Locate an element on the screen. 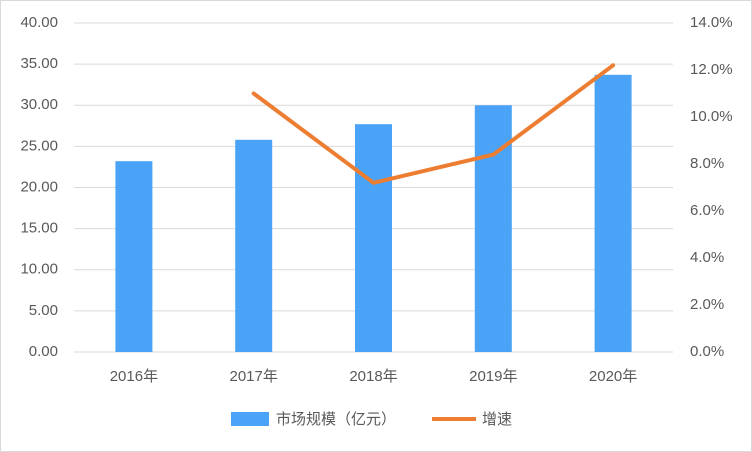 This screenshot has height=452, width=752. y-tick-label: 25.00 is located at coordinates (39, 145).